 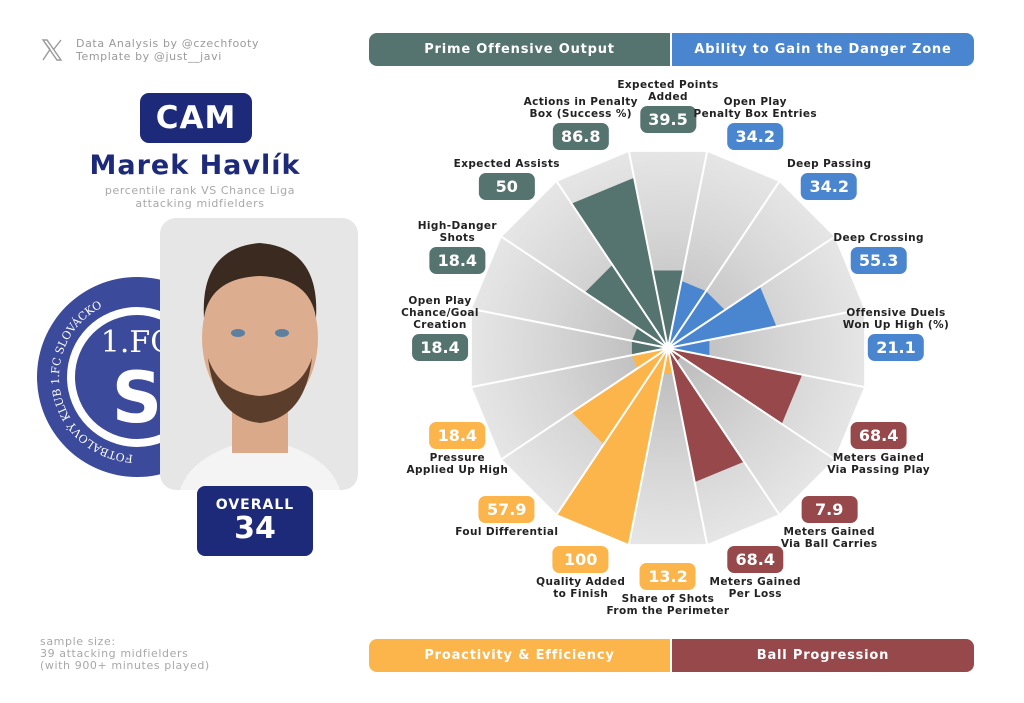 What do you see at coordinates (896, 319) in the screenshot?
I see `metric-name: Offensive Duels Won Up High (%)` at bounding box center [896, 319].